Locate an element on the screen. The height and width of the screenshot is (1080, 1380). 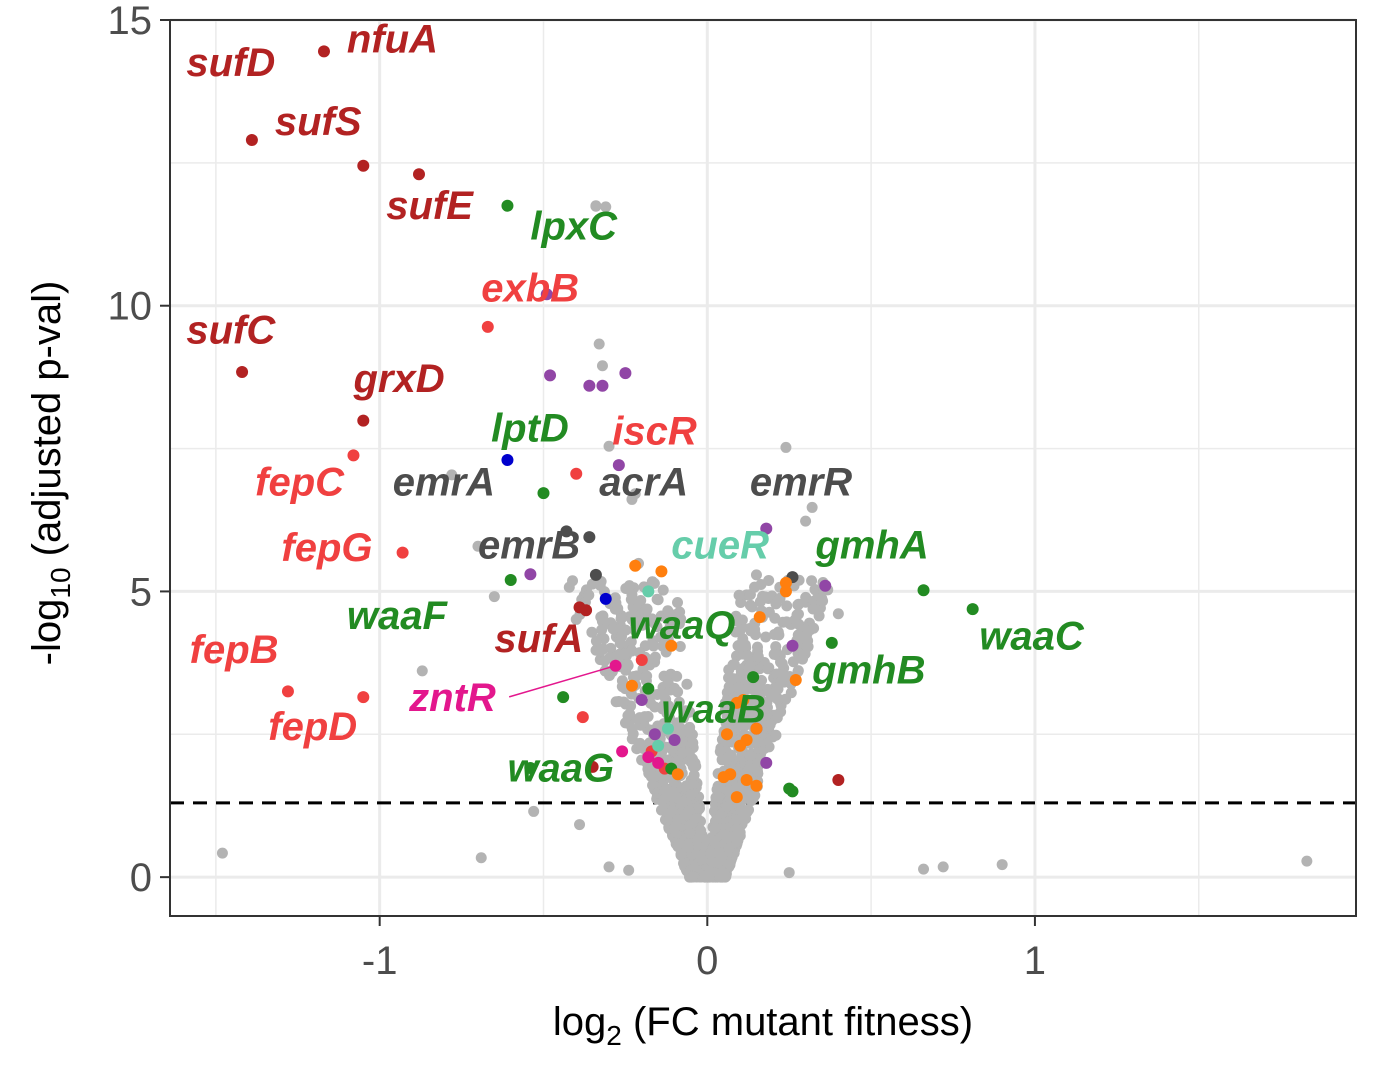
label-leader-line is located at coordinates (562, 681).